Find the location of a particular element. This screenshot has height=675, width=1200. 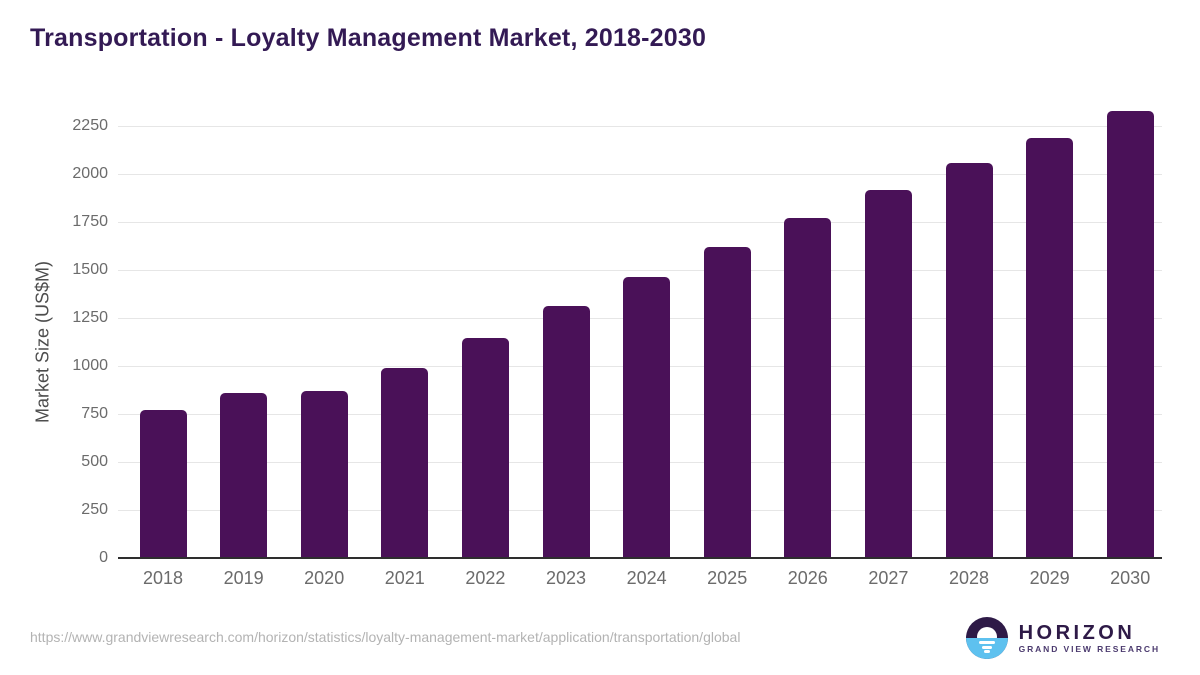

horizon-sun-icon is located at coordinates (986, 638).